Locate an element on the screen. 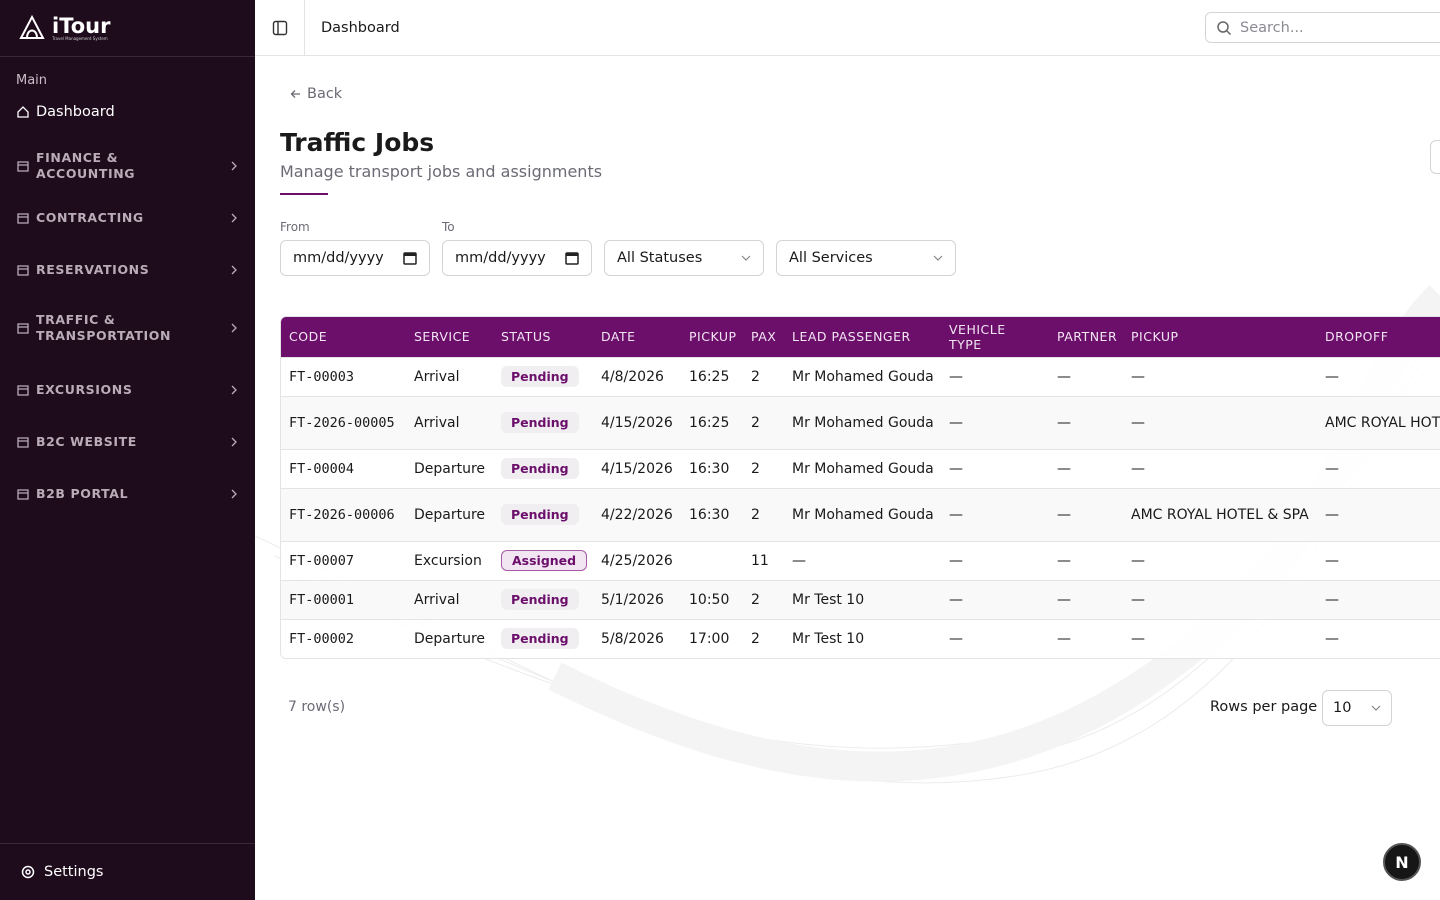  logo-icon is located at coordinates (32, 26).